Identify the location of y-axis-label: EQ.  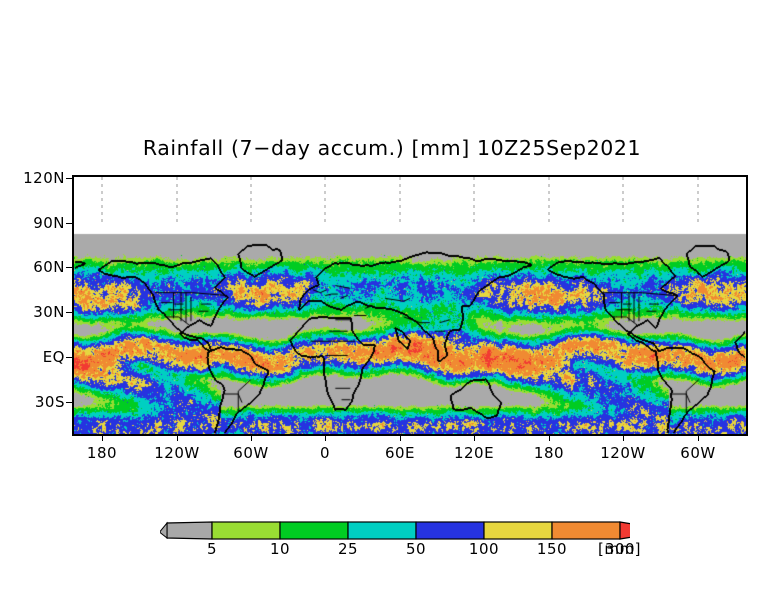
(53, 357).